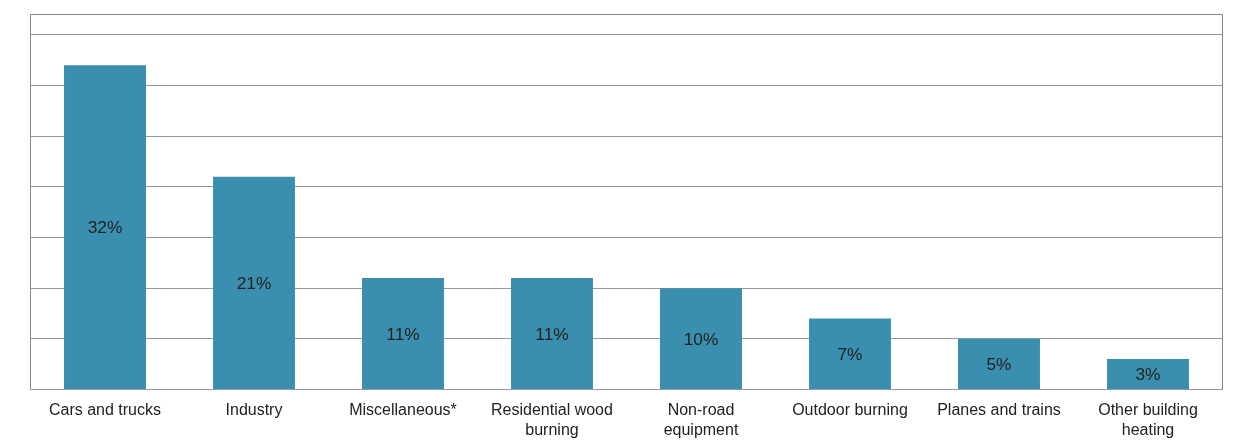 The image size is (1244, 445). Describe the element at coordinates (254, 409) in the screenshot. I see `x-tick-label: Industry` at that location.